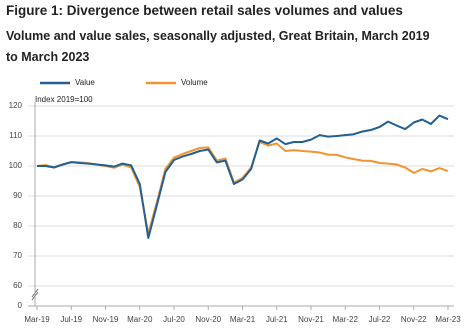 The width and height of the screenshot is (465, 336). Describe the element at coordinates (140, 319) in the screenshot. I see `x-tick-label: Mar-20` at that location.